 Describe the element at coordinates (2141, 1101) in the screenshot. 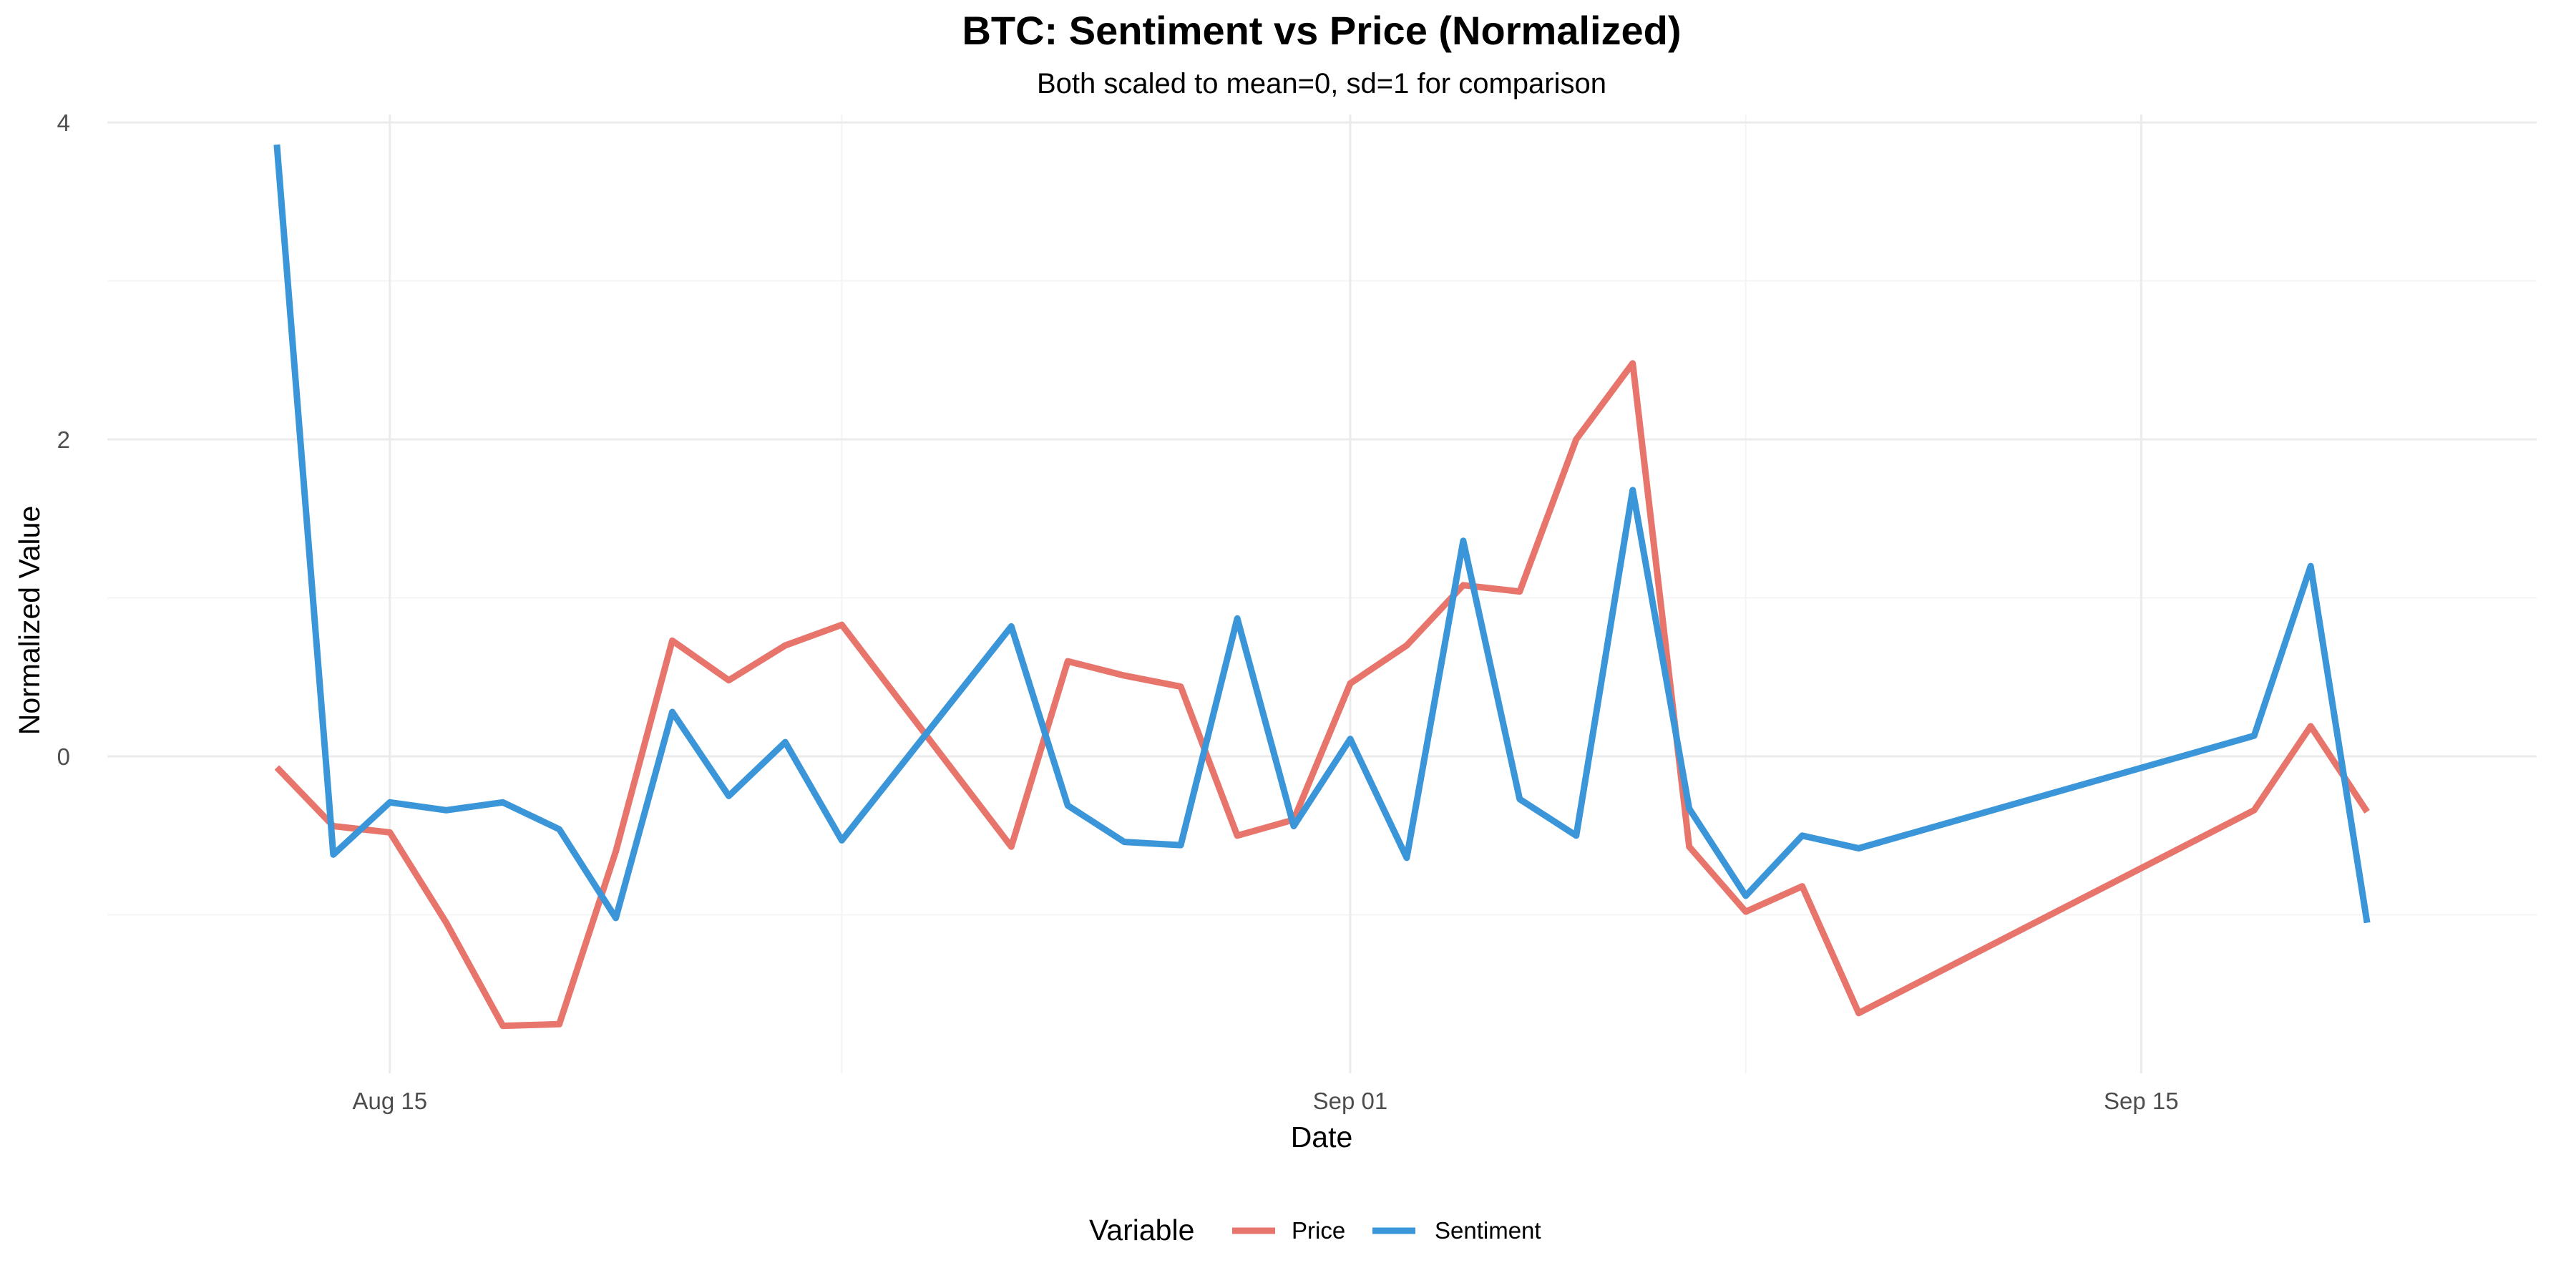

I see `x-tick-label: Sep 15` at that location.